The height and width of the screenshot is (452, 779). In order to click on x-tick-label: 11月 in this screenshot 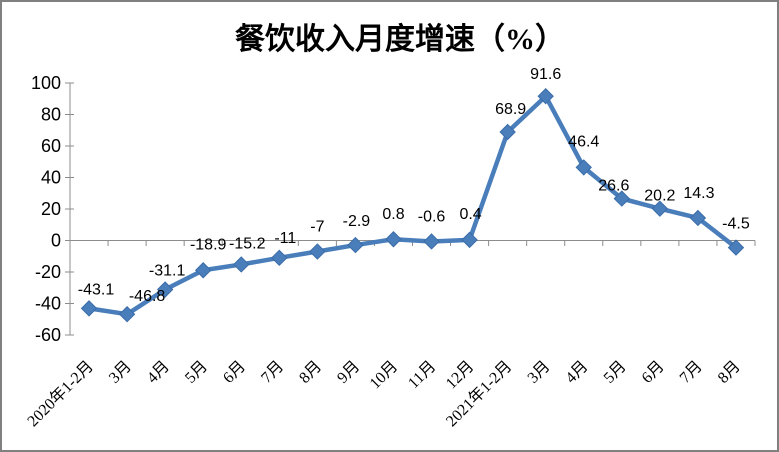, I will do `click(422, 375)`.